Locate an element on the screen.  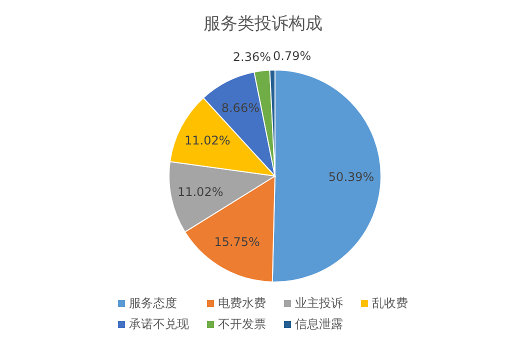
data-label: 15.75% is located at coordinates (237, 242).